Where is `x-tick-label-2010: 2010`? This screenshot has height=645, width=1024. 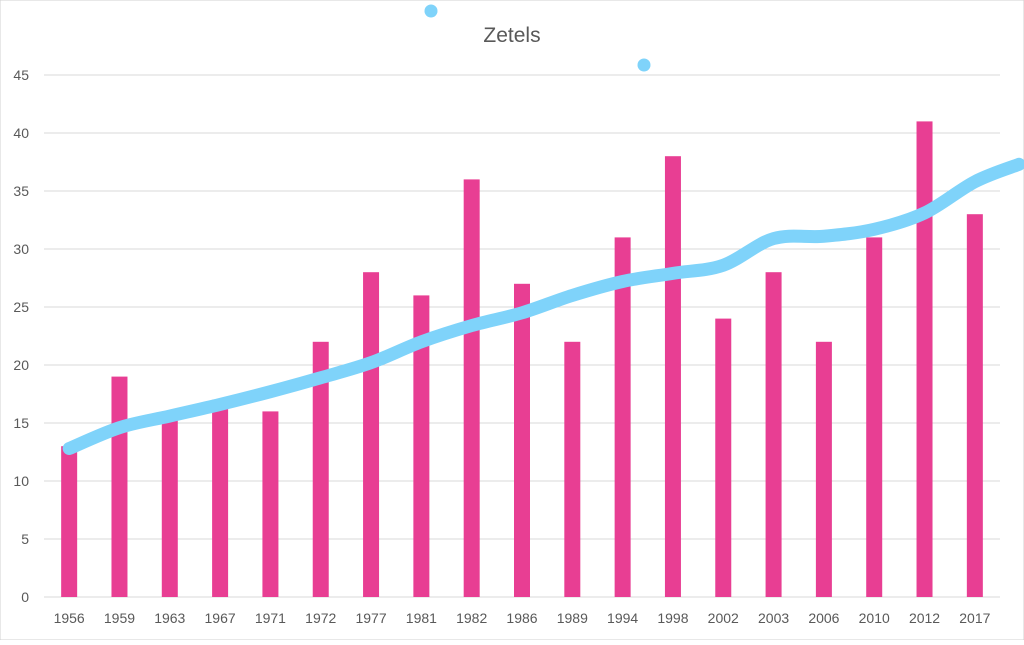 x-tick-label-2010: 2010 is located at coordinates (874, 618).